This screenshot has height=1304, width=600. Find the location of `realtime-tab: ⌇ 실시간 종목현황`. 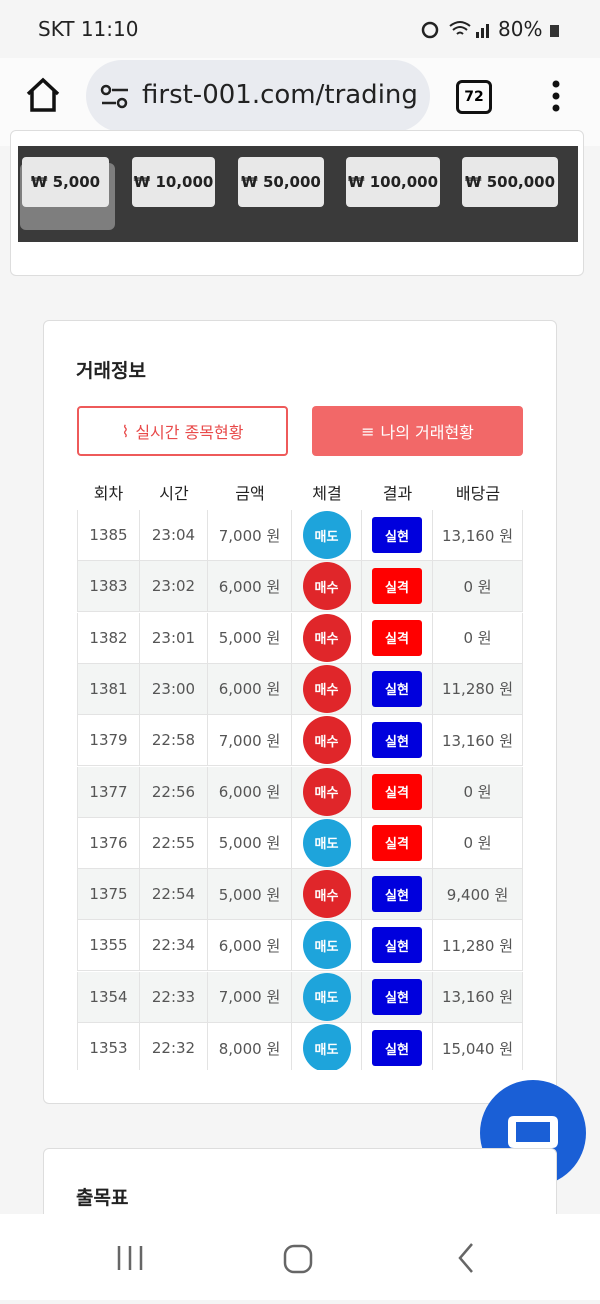

realtime-tab: ⌇ 실시간 종목현황 is located at coordinates (182, 431).